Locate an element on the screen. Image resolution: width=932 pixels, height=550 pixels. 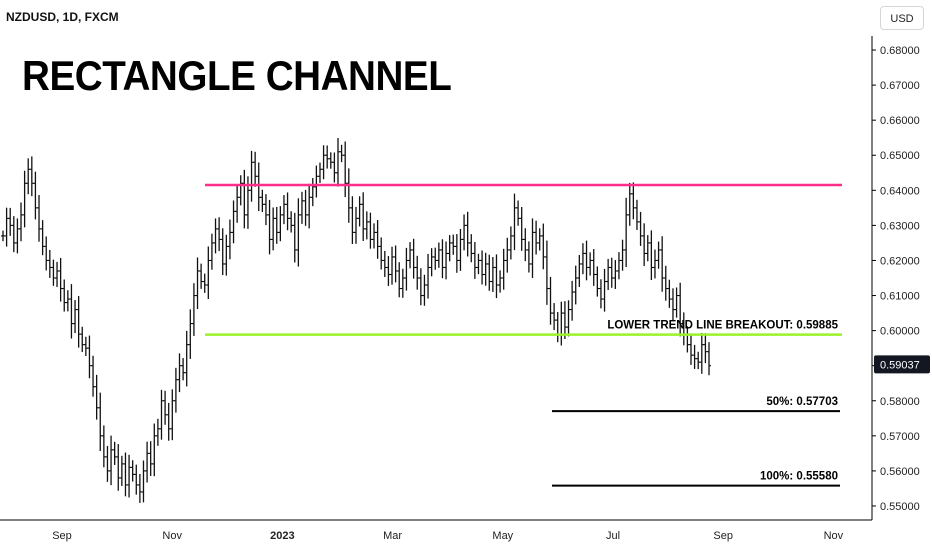
y-tick-label: 0.58000 is located at coordinates (900, 402).